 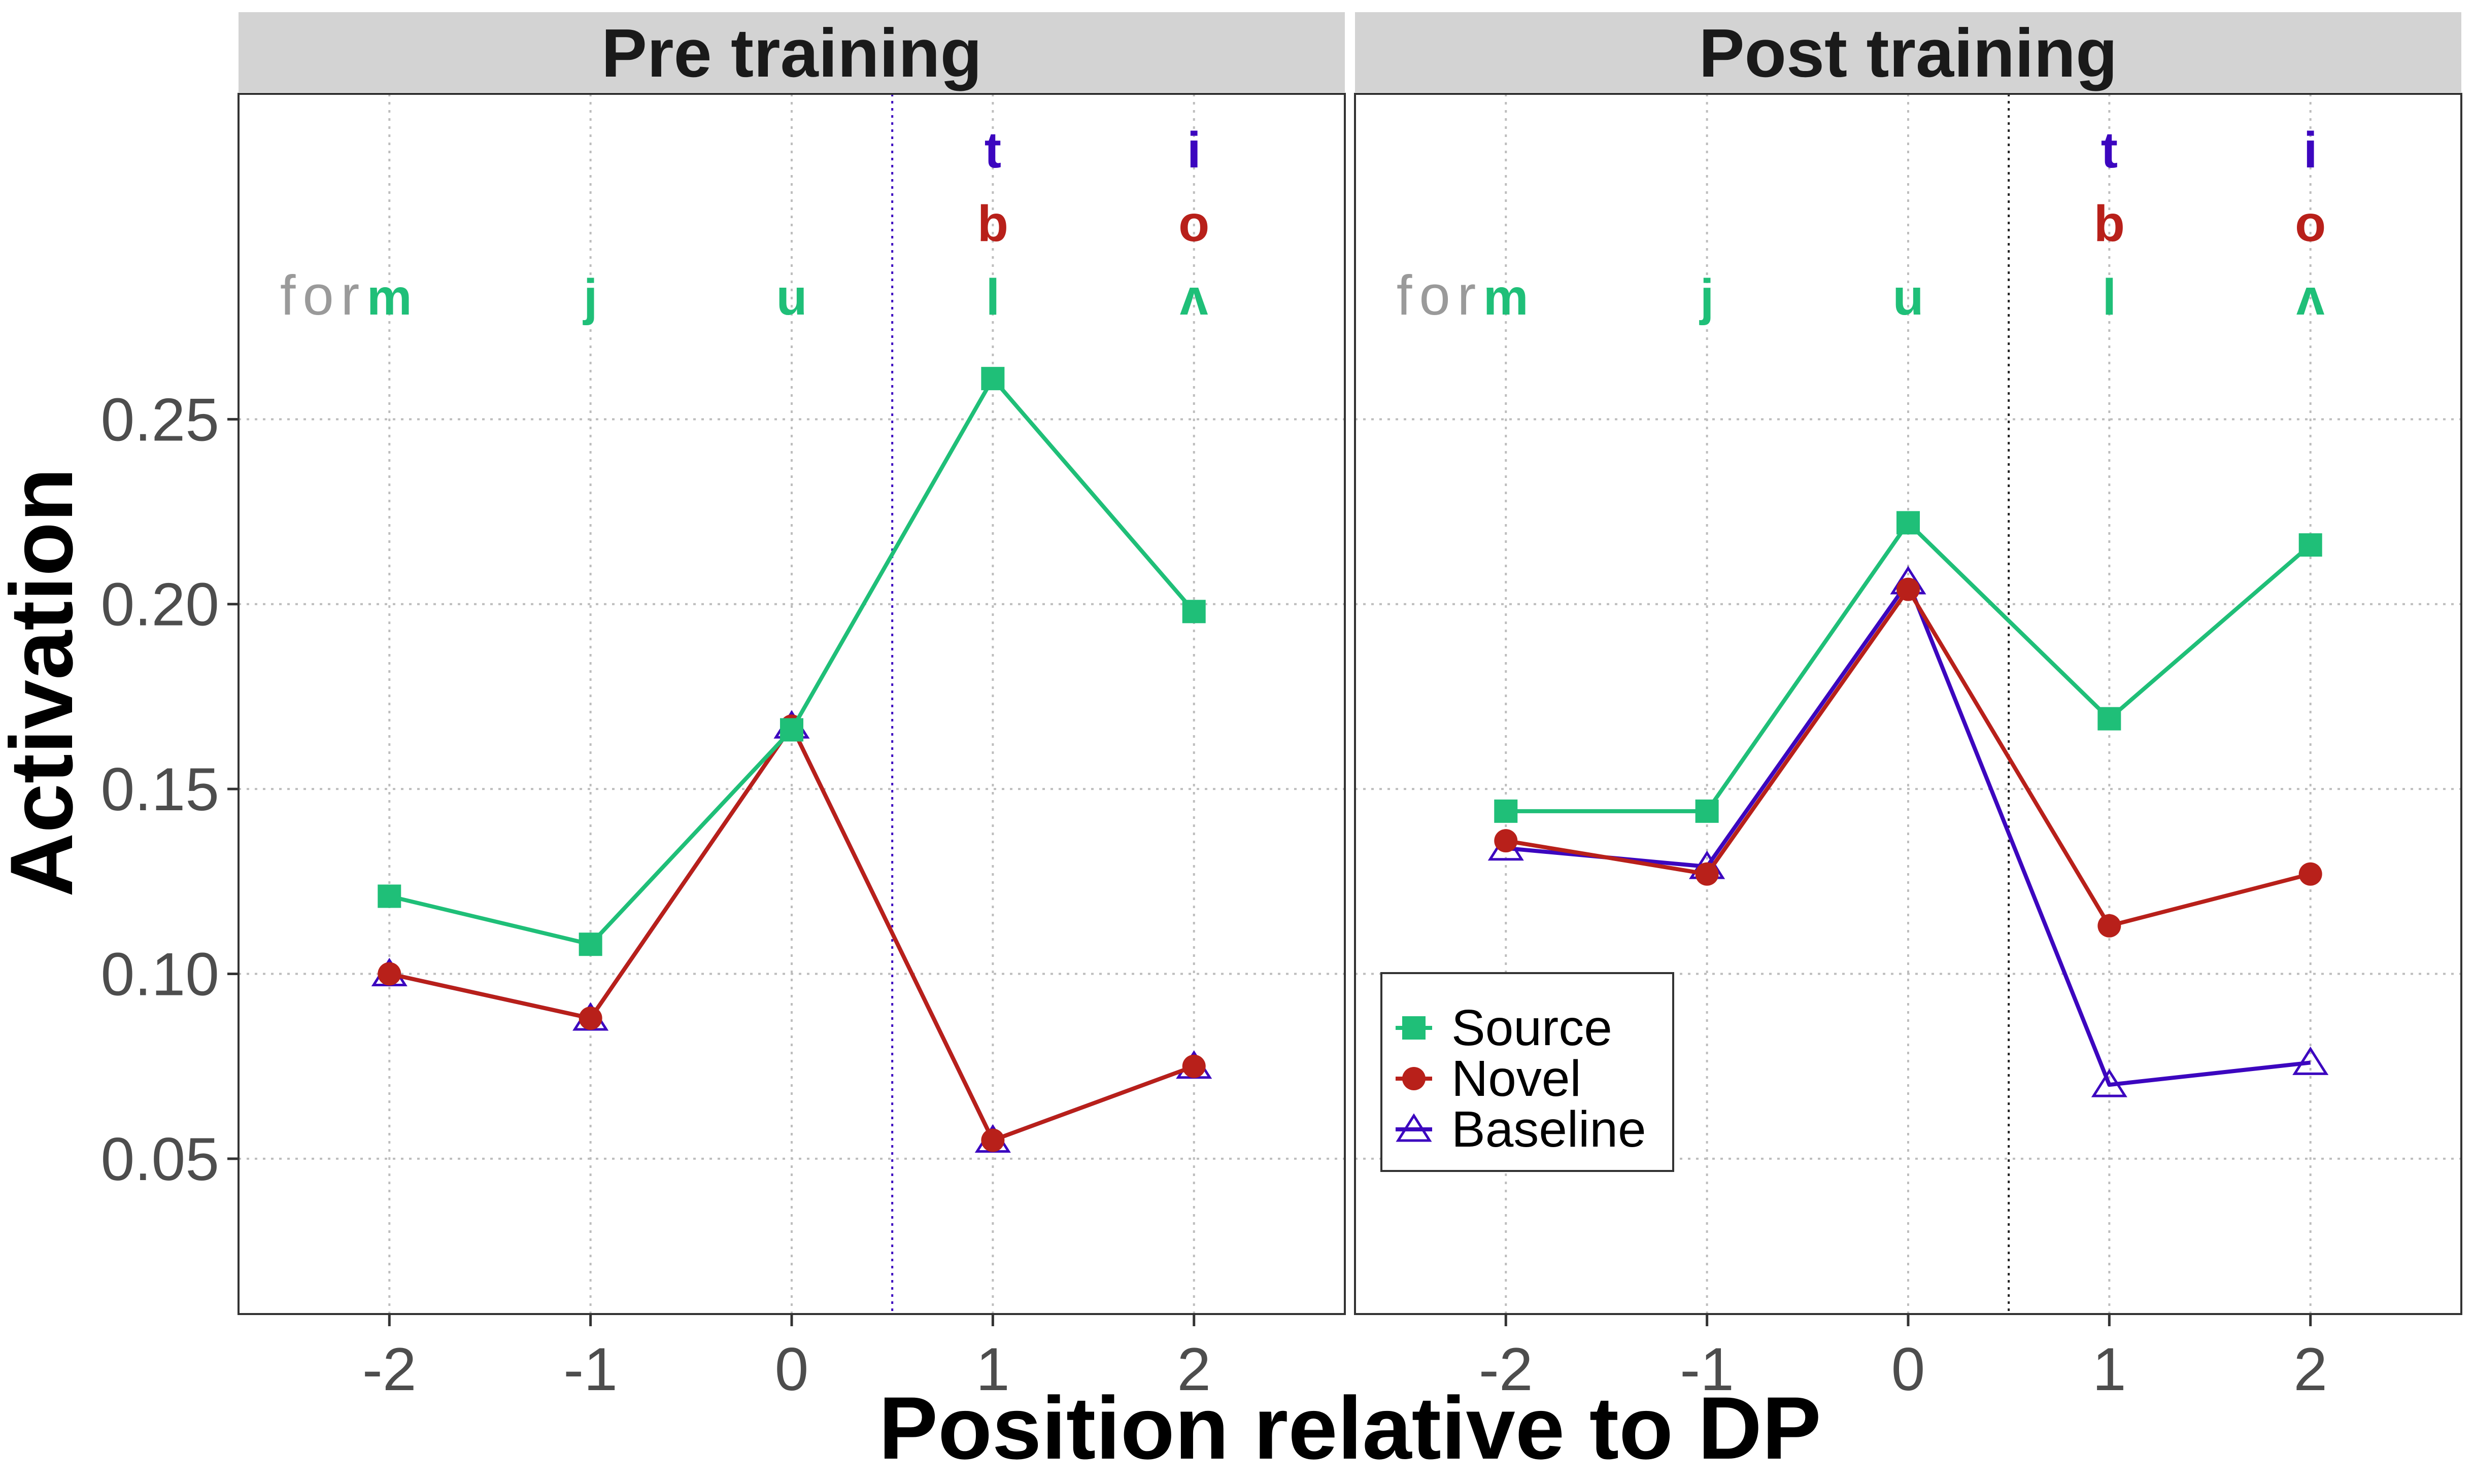 I want to click on legend-label: Novel, so click(x=1516, y=1078).